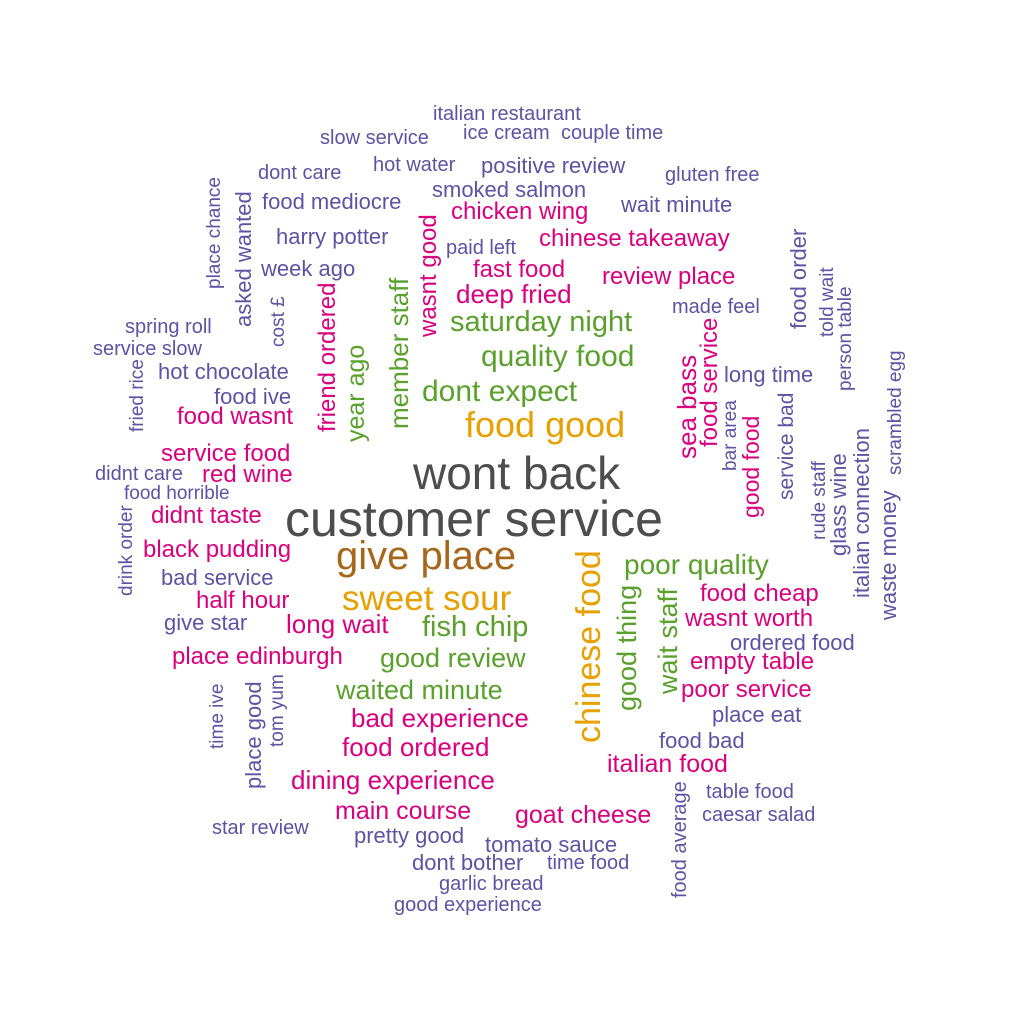  What do you see at coordinates (235, 416) in the screenshot?
I see `word-food-wasnt: food wasnt` at bounding box center [235, 416].